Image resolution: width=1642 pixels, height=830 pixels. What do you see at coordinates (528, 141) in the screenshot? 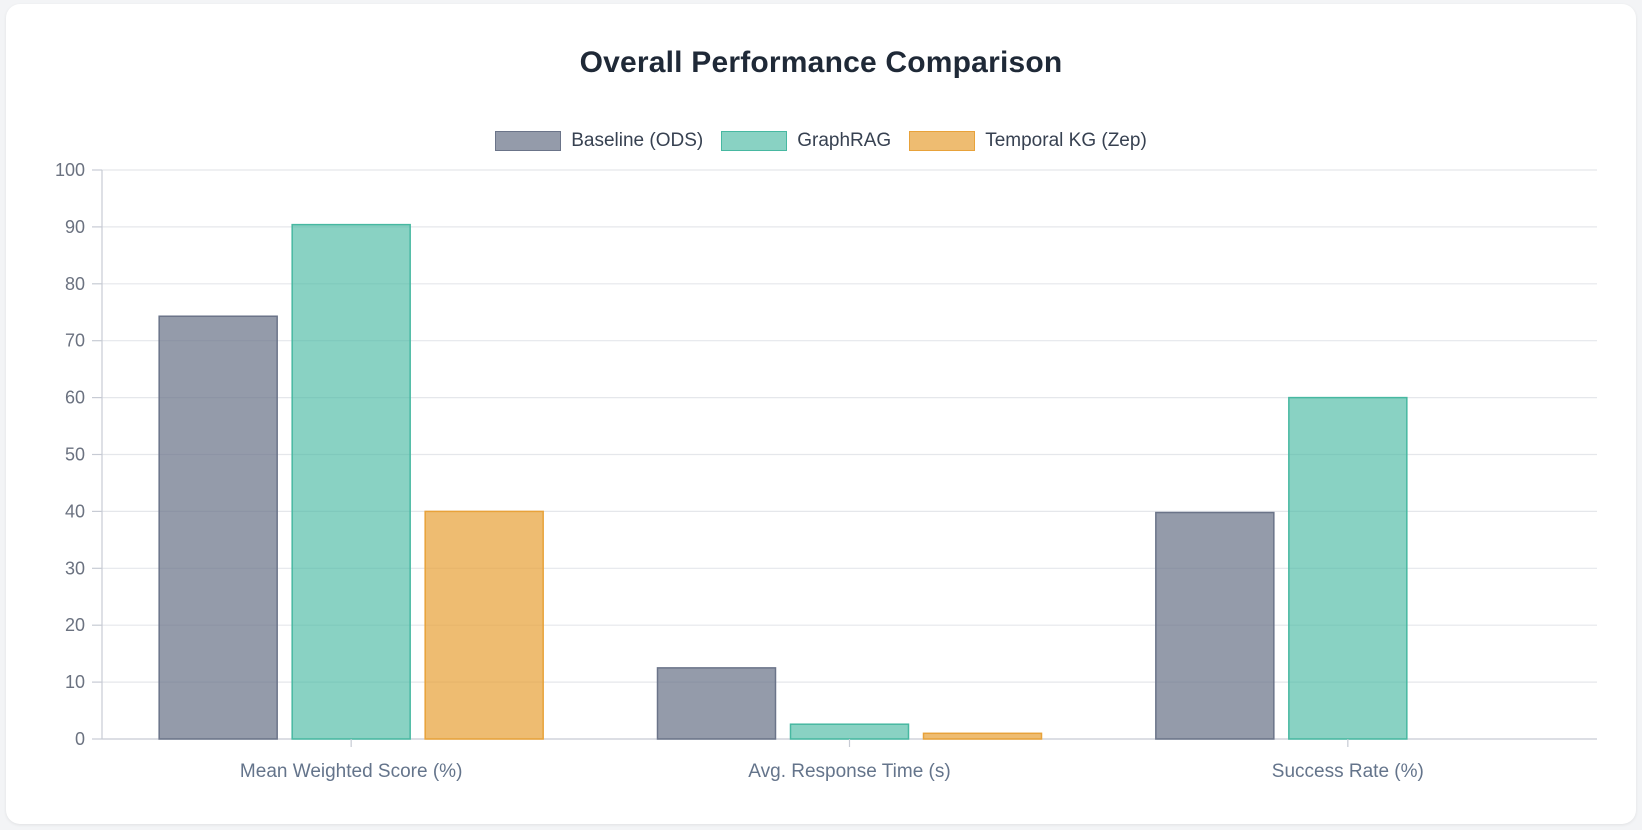
I see `legend-swatch-baseline` at bounding box center [528, 141].